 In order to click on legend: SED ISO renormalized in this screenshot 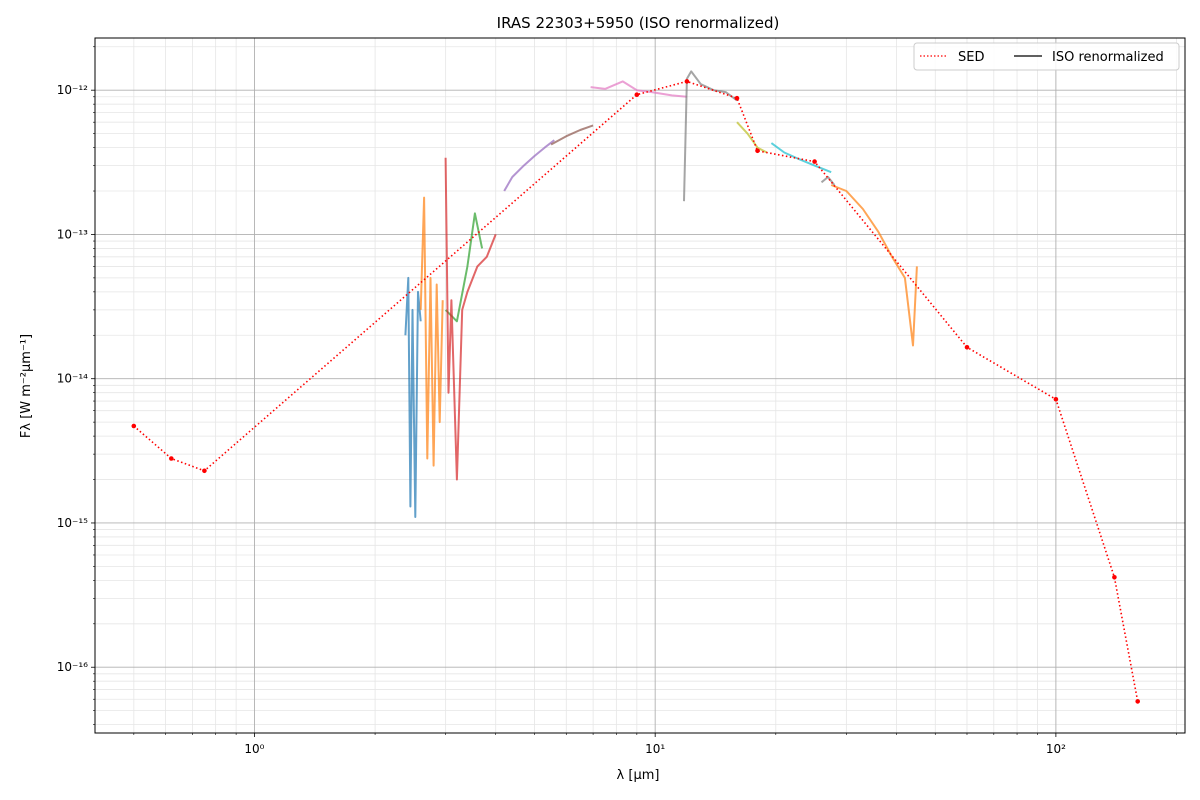, I will do `click(1046, 56)`.